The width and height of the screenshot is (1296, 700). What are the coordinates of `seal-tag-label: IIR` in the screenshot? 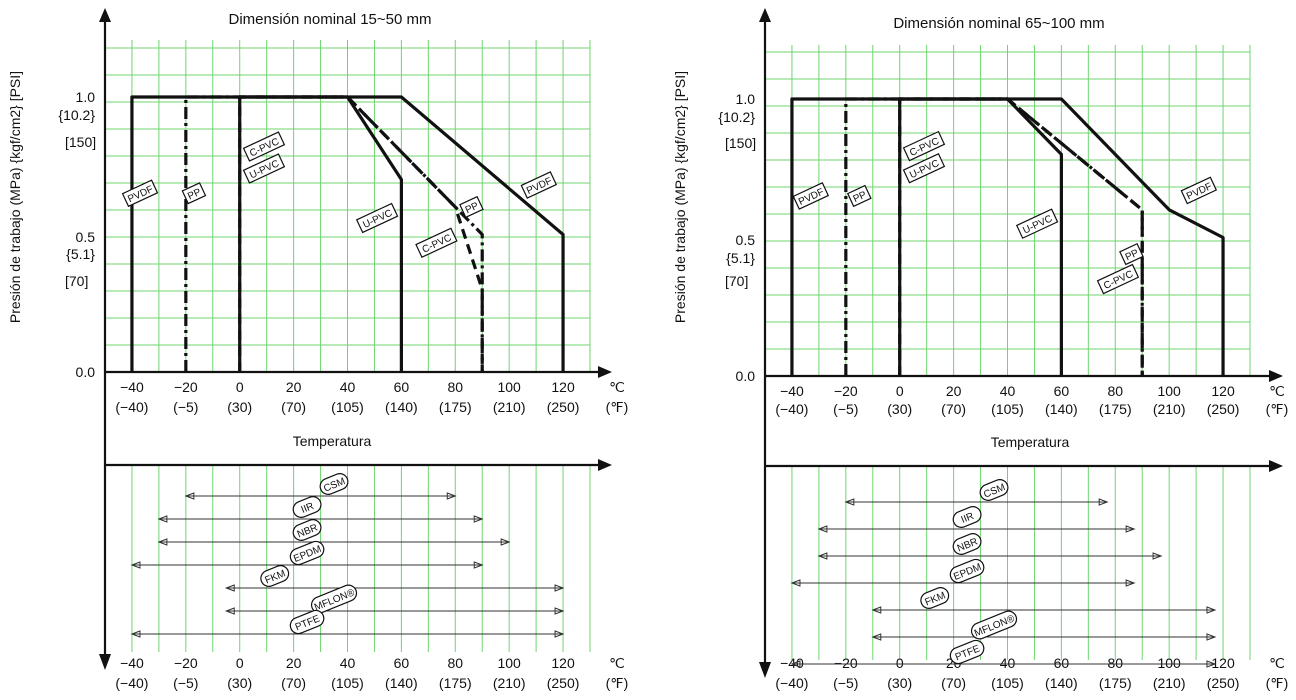 It's located at (308, 508).